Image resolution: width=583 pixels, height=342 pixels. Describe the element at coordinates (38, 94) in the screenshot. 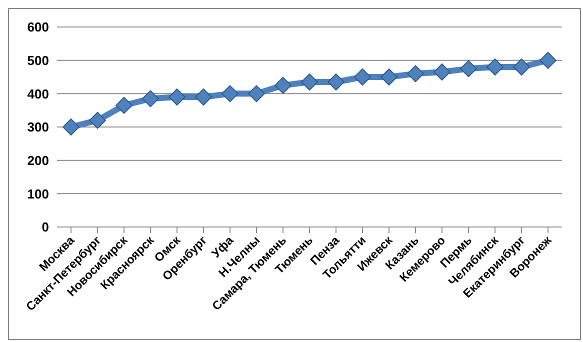

I see `y-tick-label: 400` at that location.